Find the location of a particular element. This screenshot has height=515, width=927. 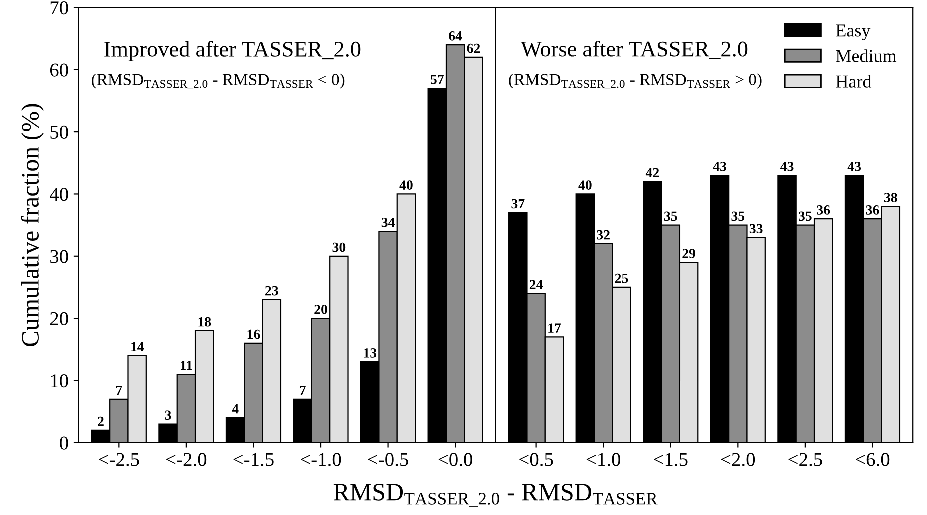

x-tick-label: <-1.5 is located at coordinates (254, 459).